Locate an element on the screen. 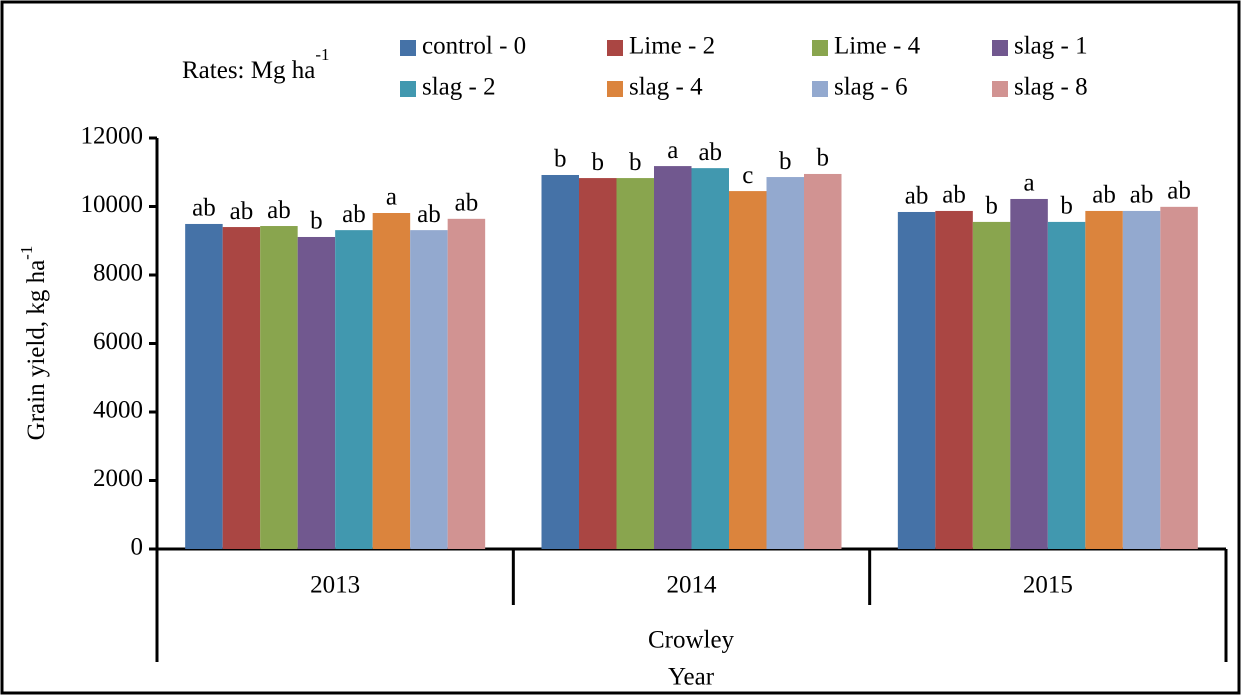 This screenshot has height=695, width=1241. legend-label: slag - 1 is located at coordinates (1051, 46).